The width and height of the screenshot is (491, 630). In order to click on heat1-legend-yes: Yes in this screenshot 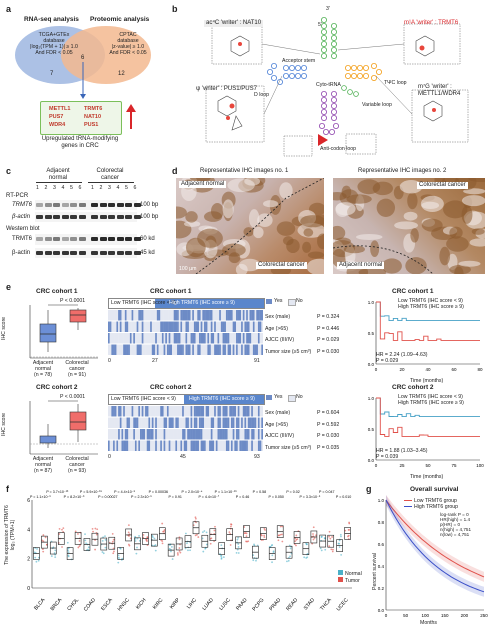, I will do `click(278, 301)`.